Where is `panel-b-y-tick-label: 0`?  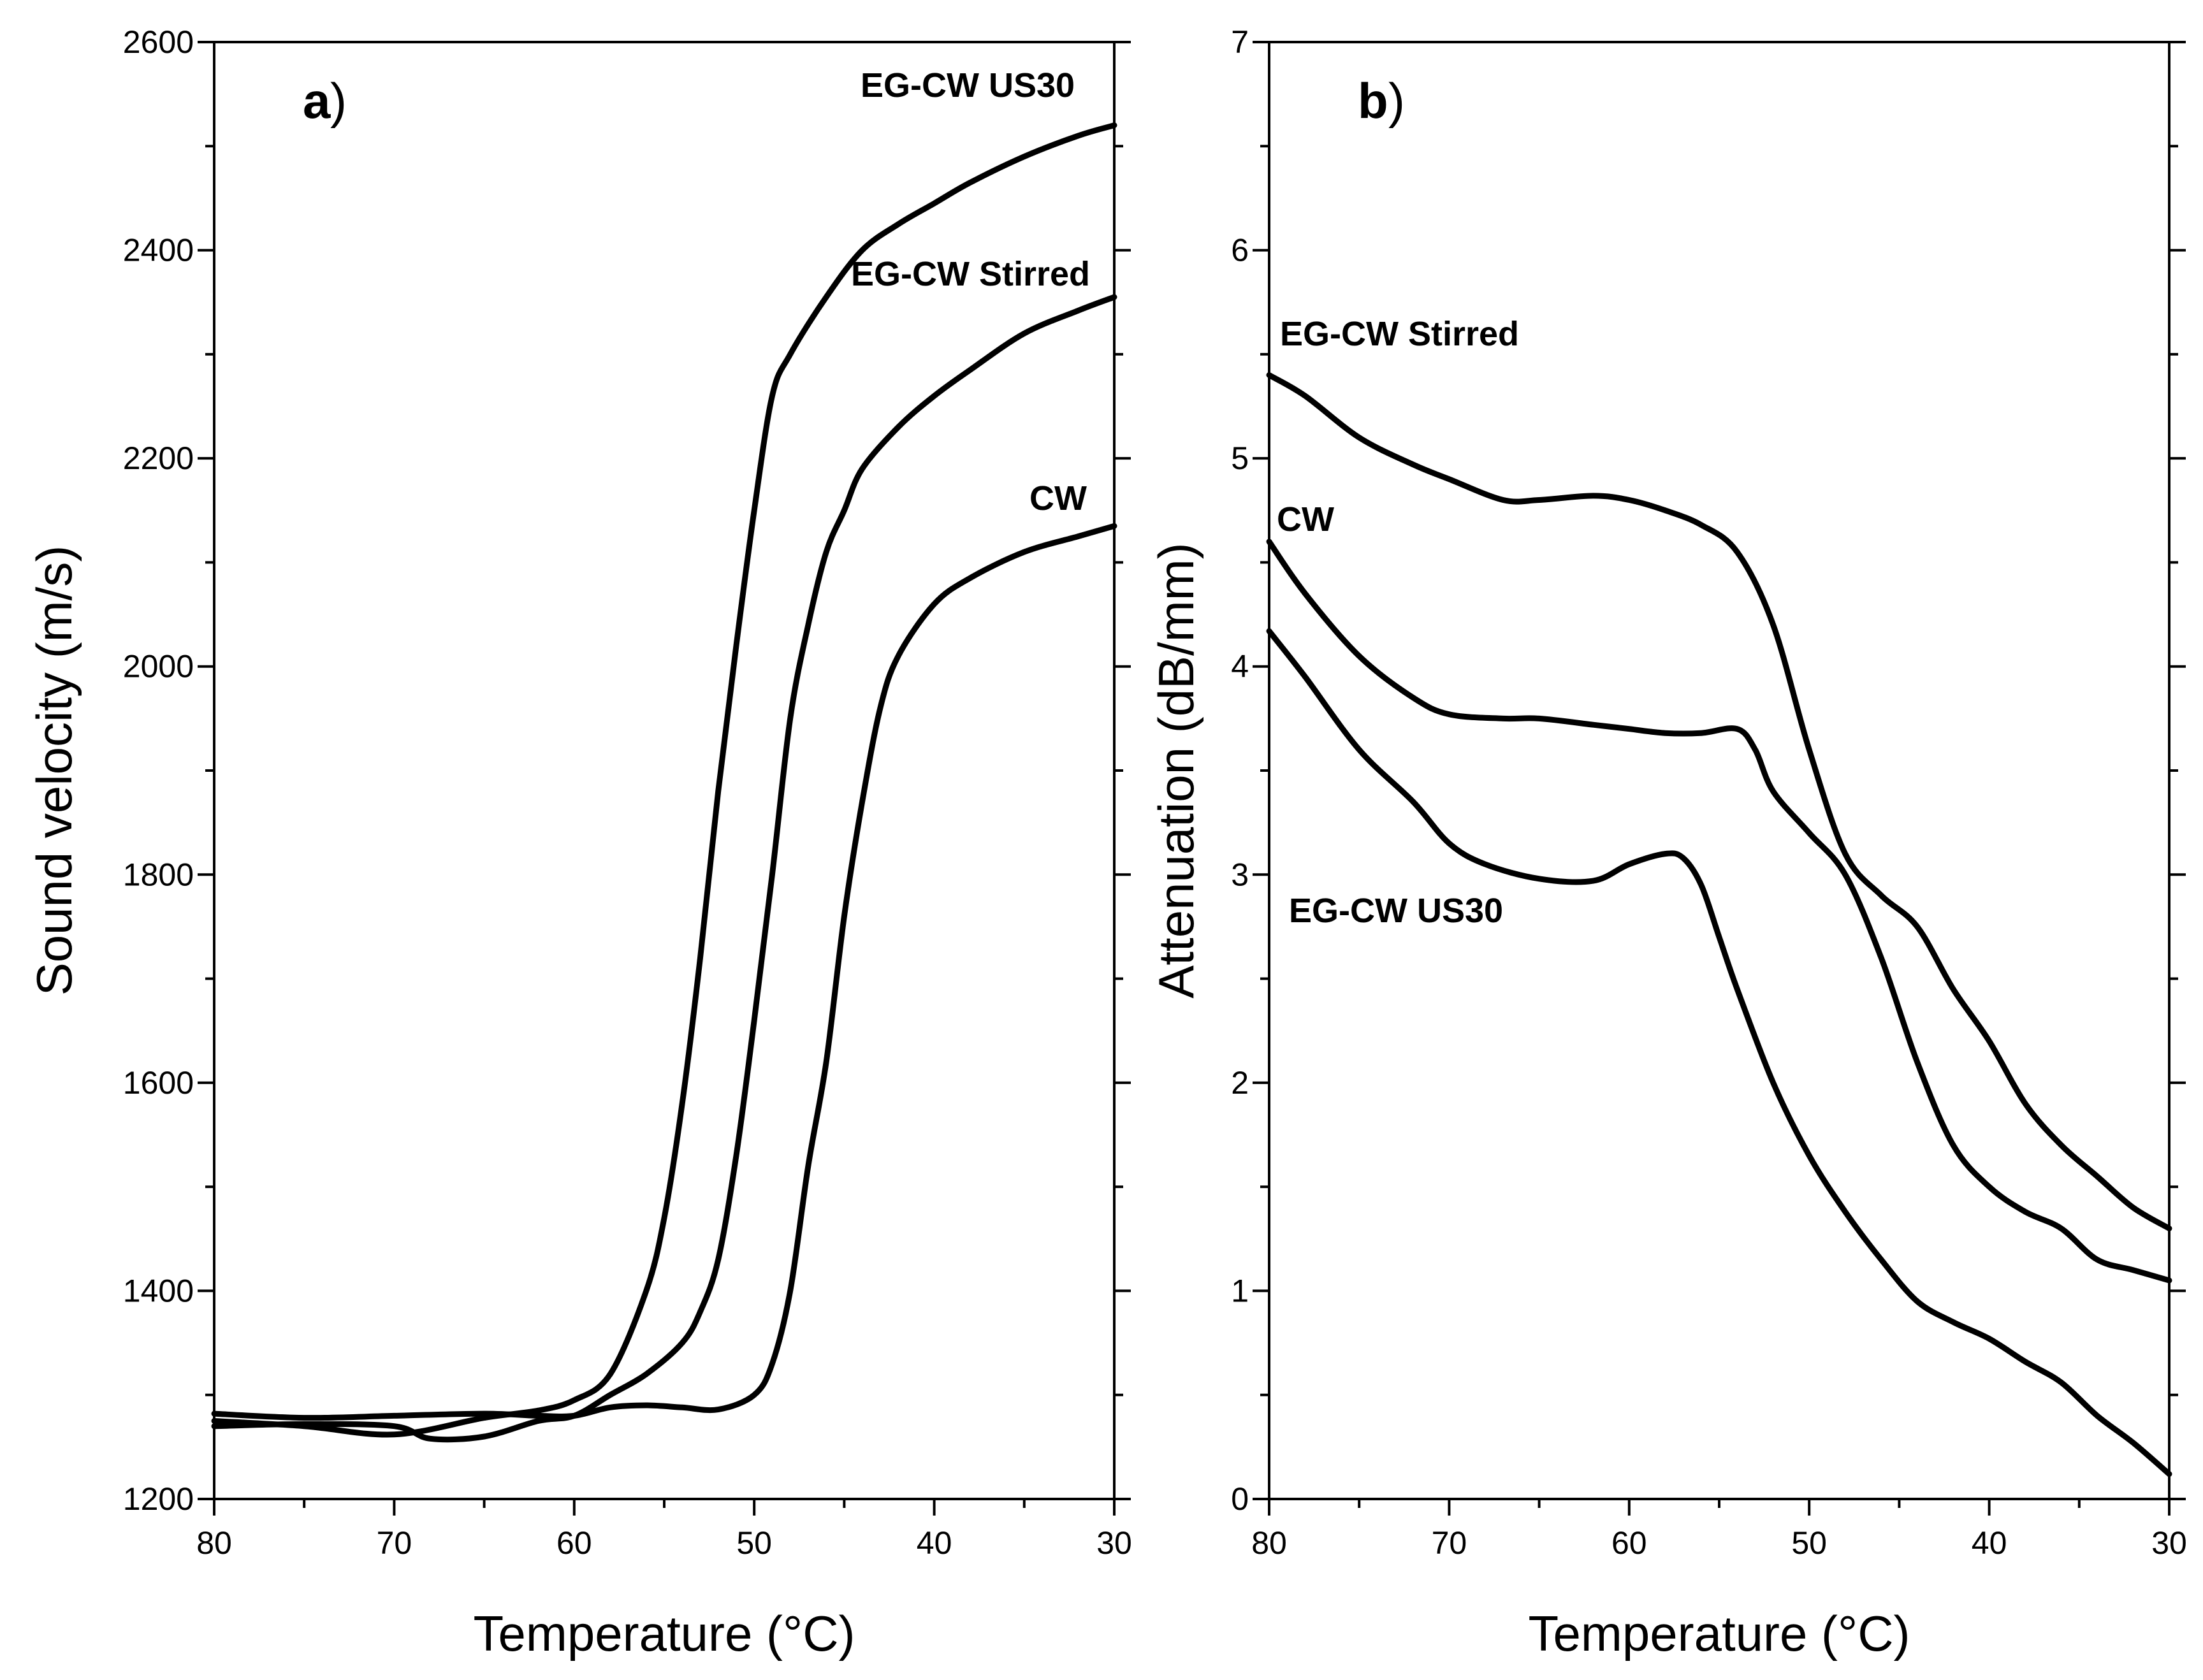
panel-b-y-tick-label: 0 is located at coordinates (1240, 1499).